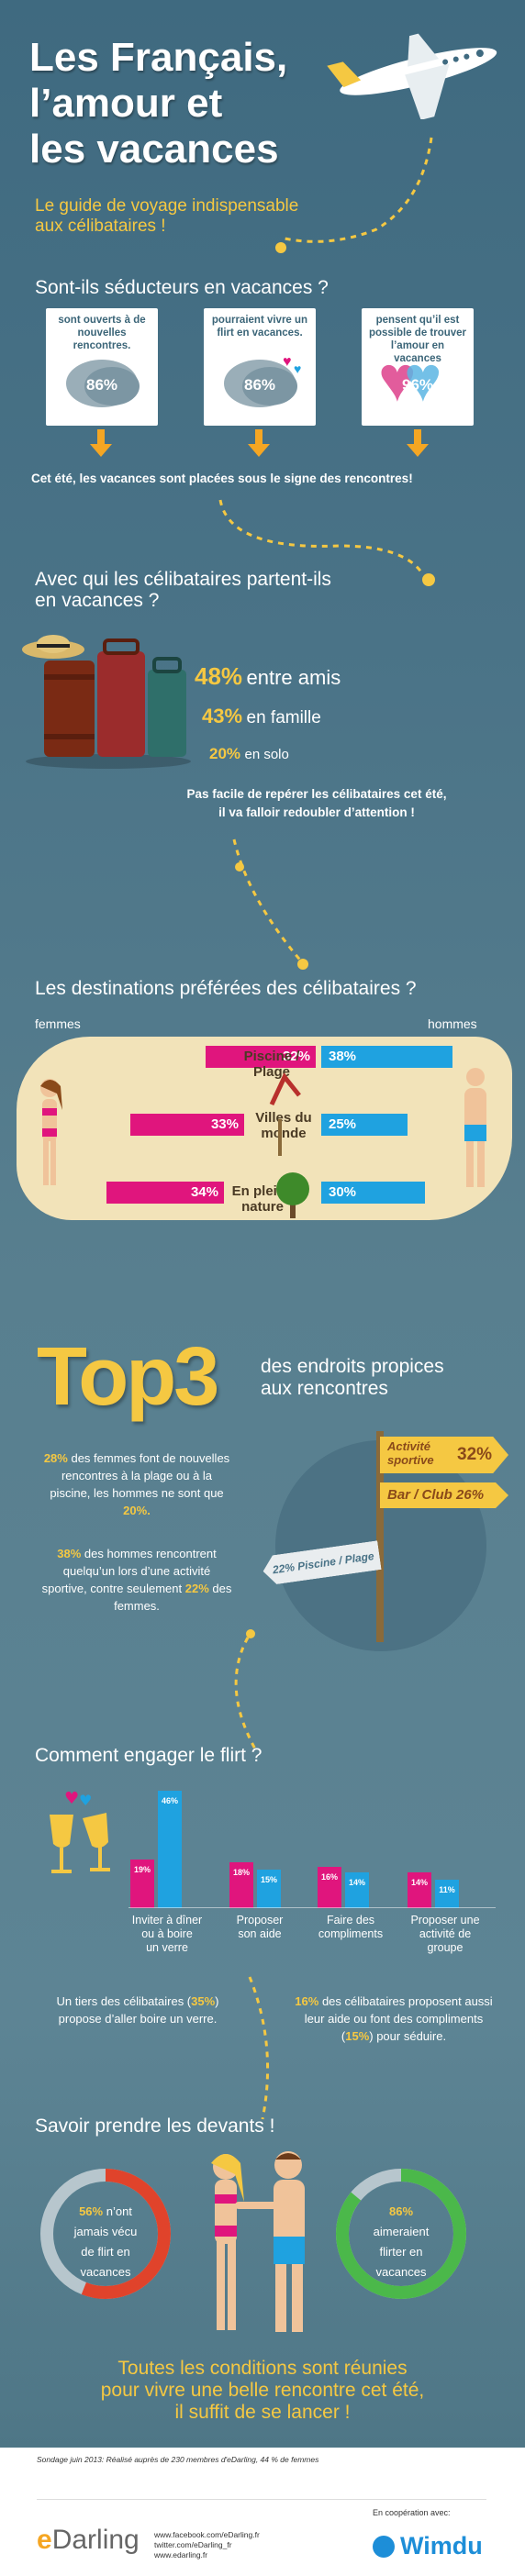 The image size is (525, 2576). Describe the element at coordinates (241, 1872) in the screenshot. I see `flirt-bar-label: 18%` at that location.